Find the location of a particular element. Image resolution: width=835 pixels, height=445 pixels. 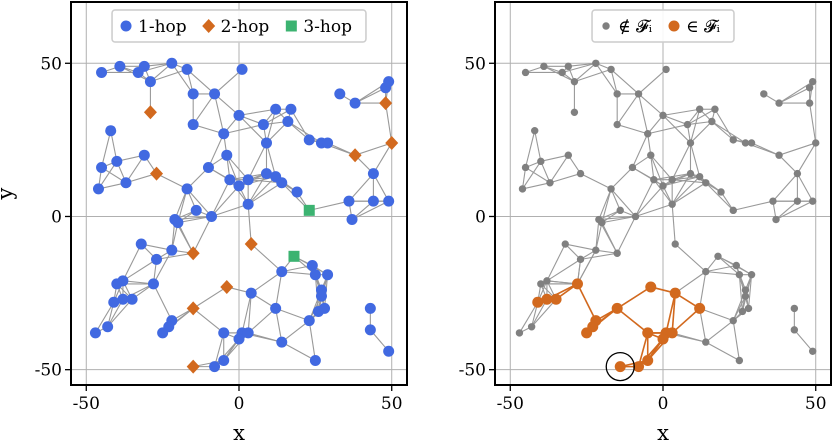

legend: ∉ 𝓕ᵢ ∈ 𝓕ᵢ is located at coordinates (663, 26).